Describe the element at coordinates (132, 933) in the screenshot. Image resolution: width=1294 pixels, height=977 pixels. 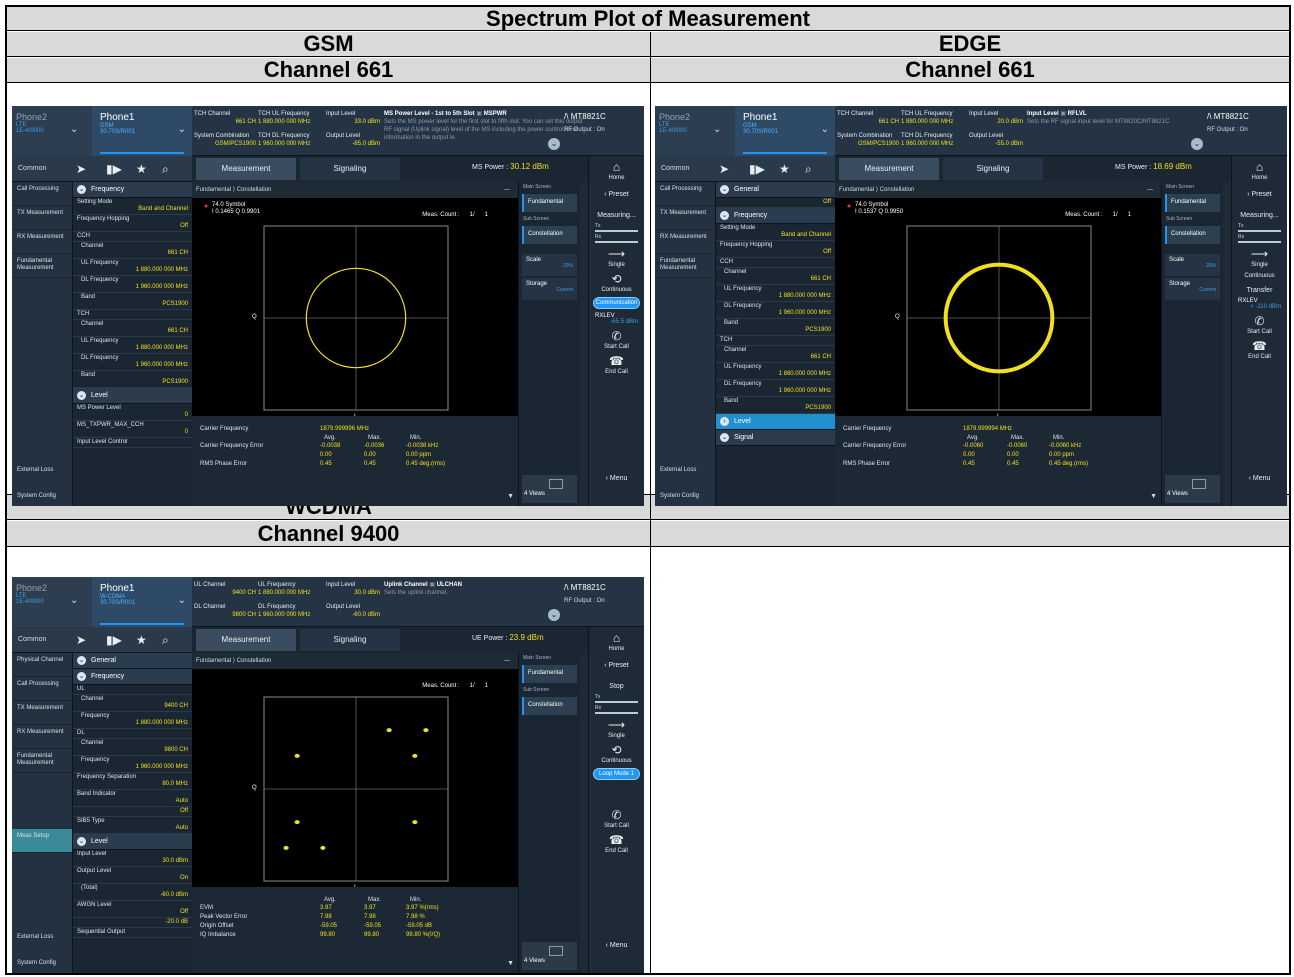
I see `sequential-output-row: Sequential Output` at that location.